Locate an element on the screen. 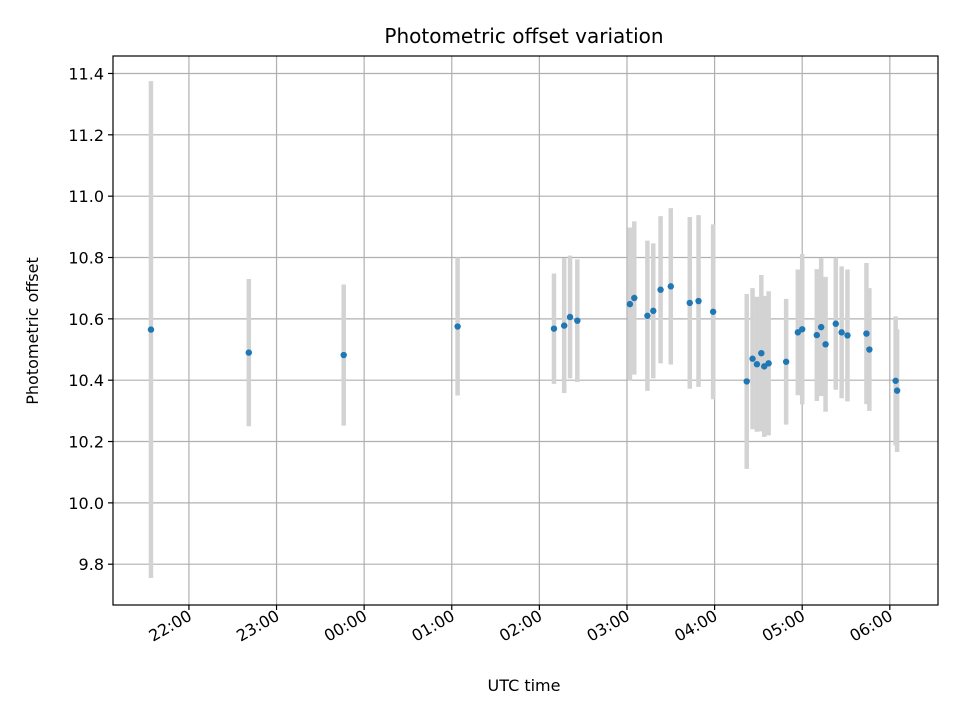 The width and height of the screenshot is (960, 720). x-axis-label: UTC time is located at coordinates (524, 685).